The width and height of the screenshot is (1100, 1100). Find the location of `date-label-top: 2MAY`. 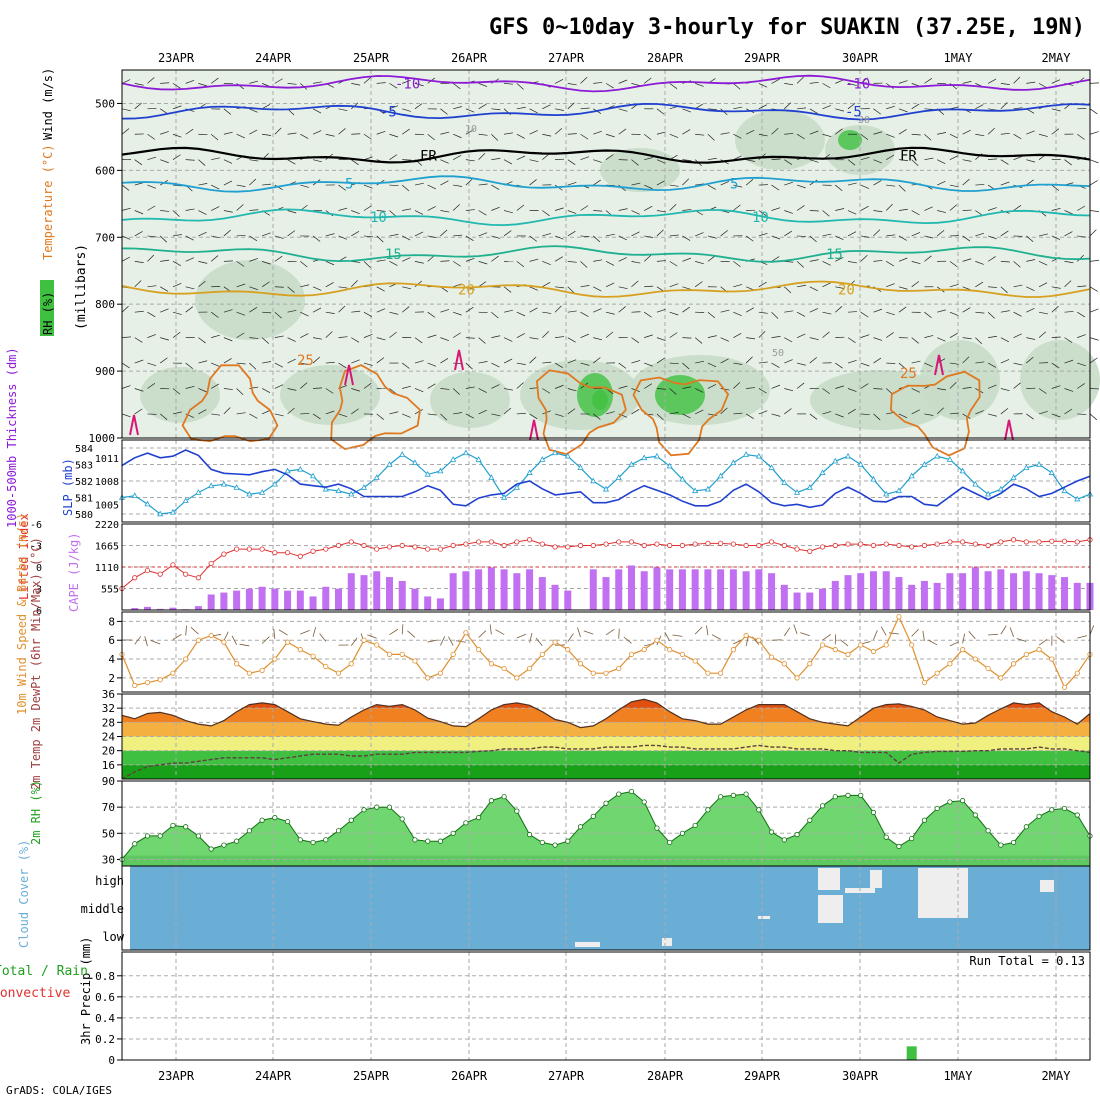

date-label-top: 2MAY is located at coordinates (1057, 58).